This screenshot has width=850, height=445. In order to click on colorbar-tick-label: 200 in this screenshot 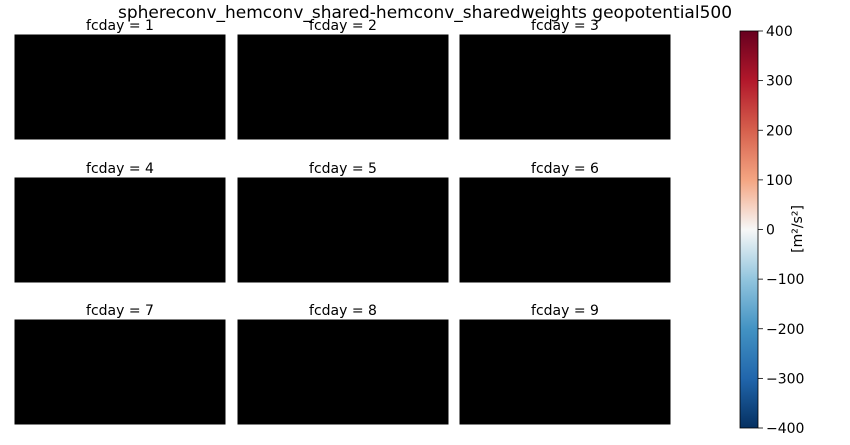, I will do `click(779, 131)`.